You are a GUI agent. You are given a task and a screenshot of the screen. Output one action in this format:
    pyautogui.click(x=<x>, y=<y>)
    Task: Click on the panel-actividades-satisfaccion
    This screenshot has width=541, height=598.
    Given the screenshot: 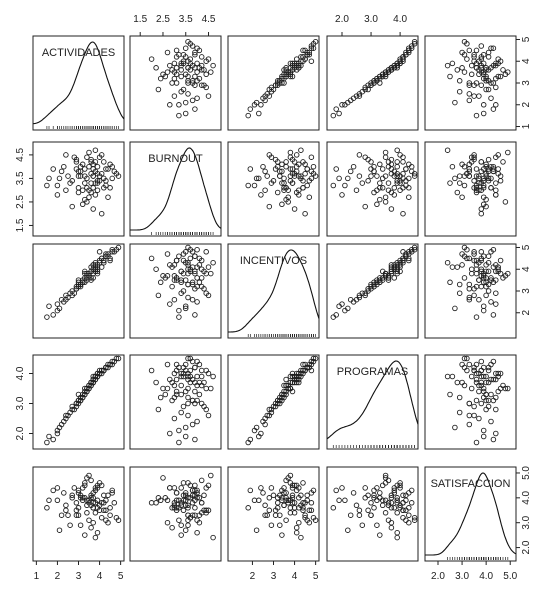 What is the action you would take?
    pyautogui.click(x=470, y=83)
    